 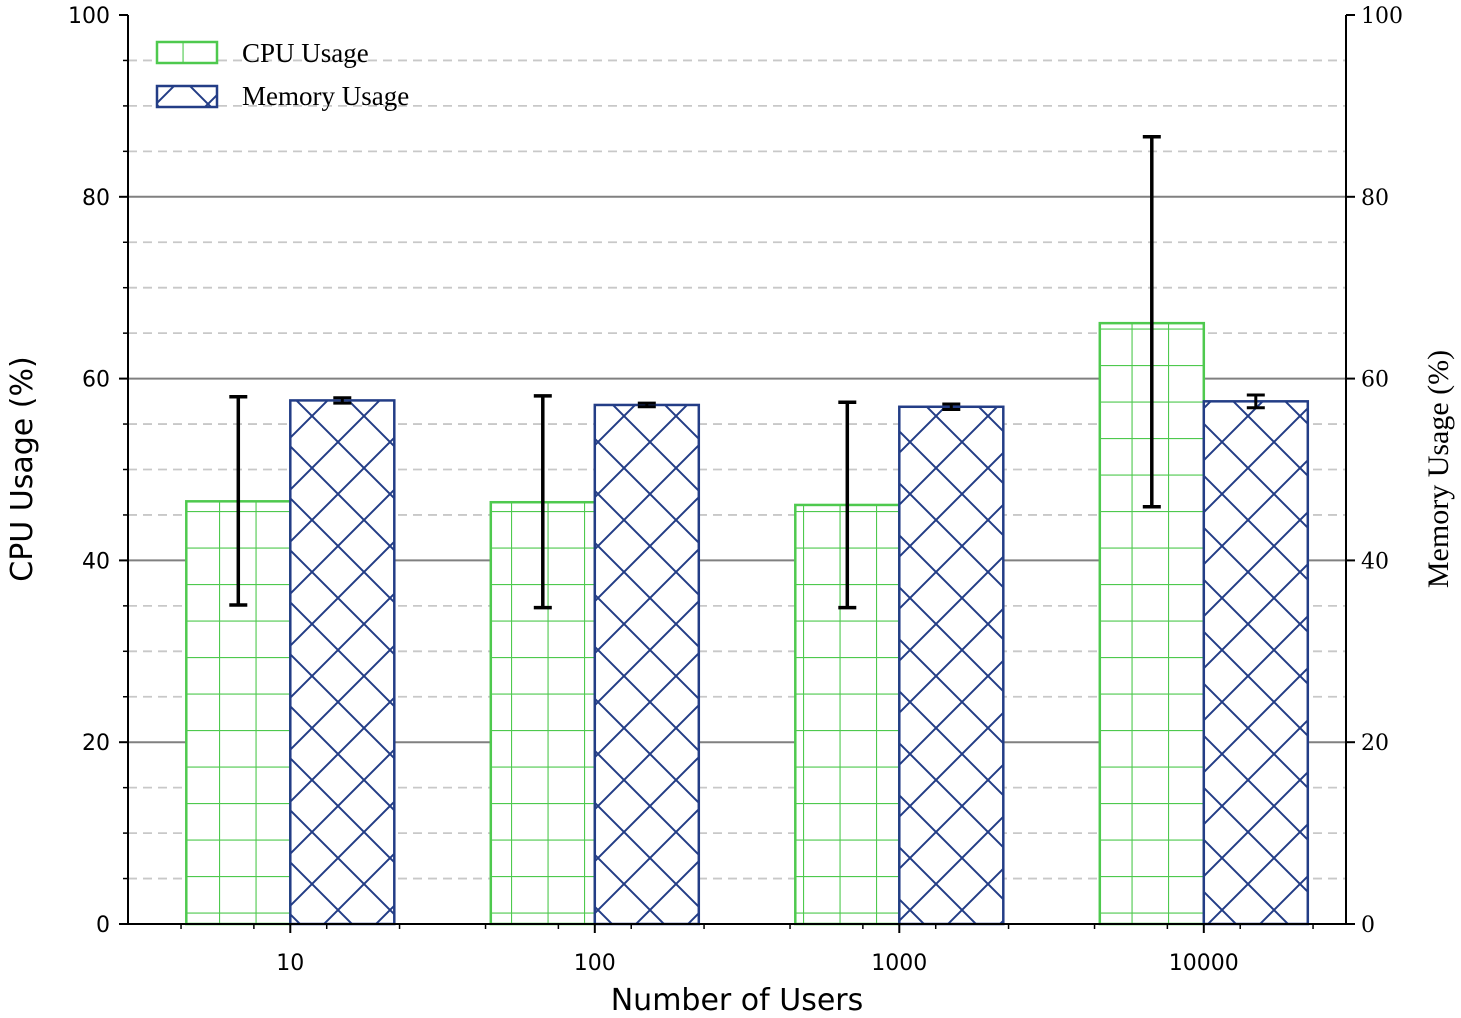 I want to click on y2-tick-label-100: 100, so click(x=1382, y=16).